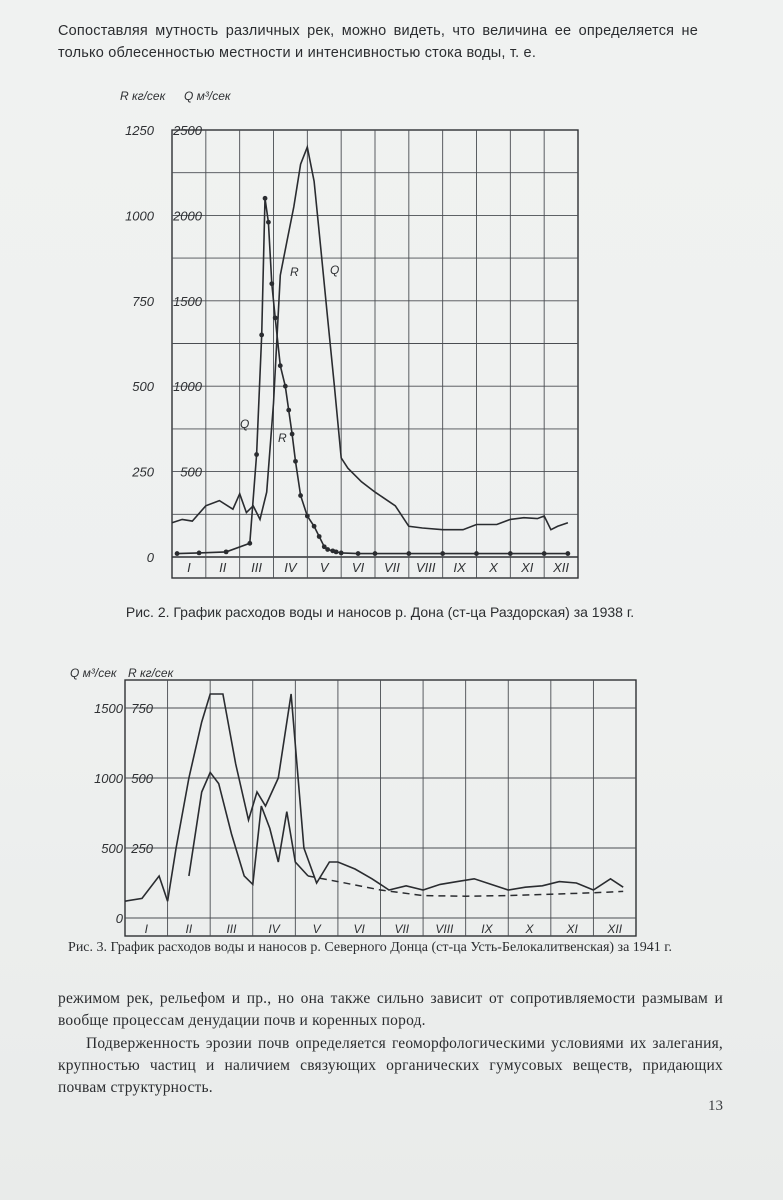 The height and width of the screenshot is (1200, 783). I want to click on chart1-tick-R: 250, so click(142, 472).